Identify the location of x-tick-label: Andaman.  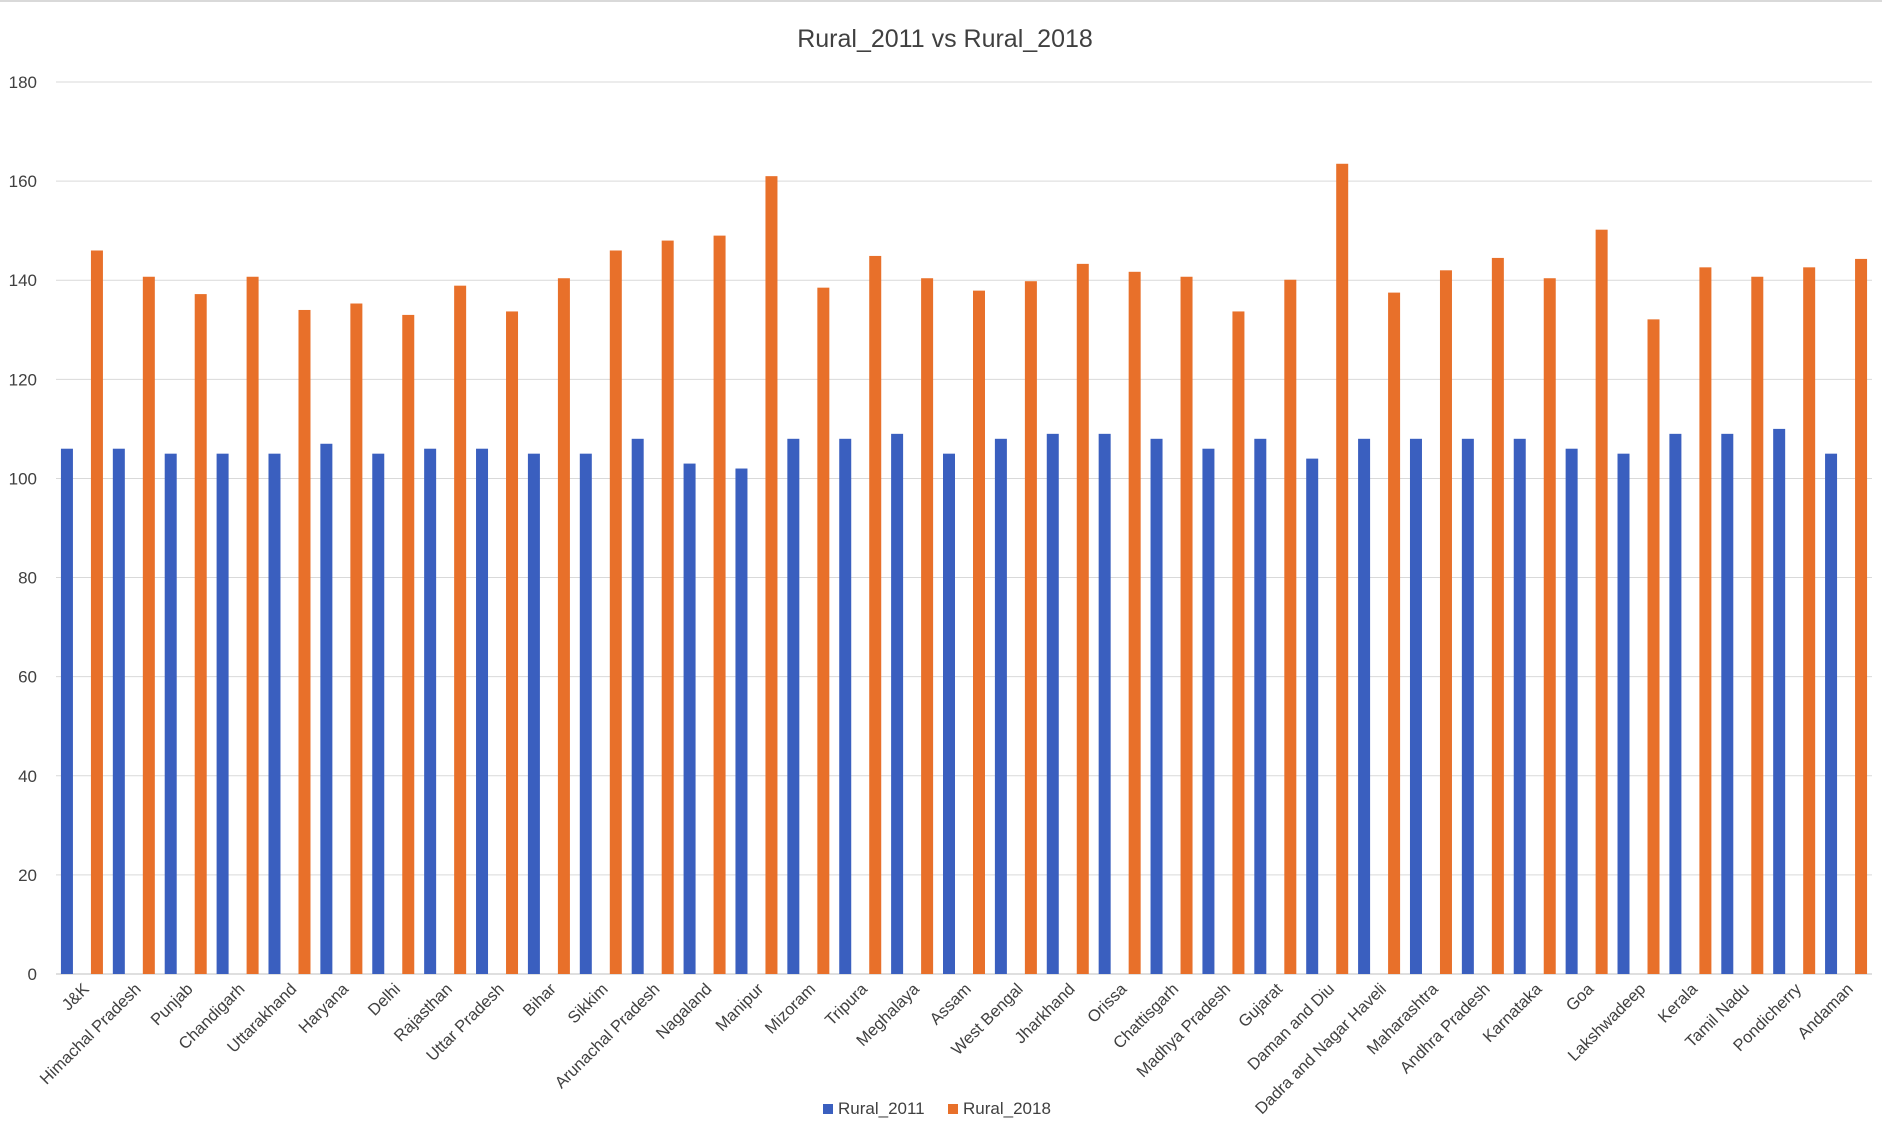
(1825, 1011).